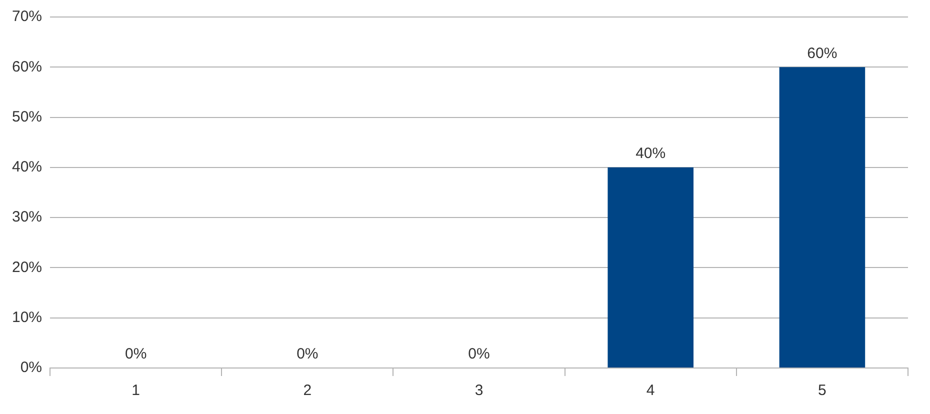 The image size is (930, 414). I want to click on data-label: 60%, so click(822, 53).